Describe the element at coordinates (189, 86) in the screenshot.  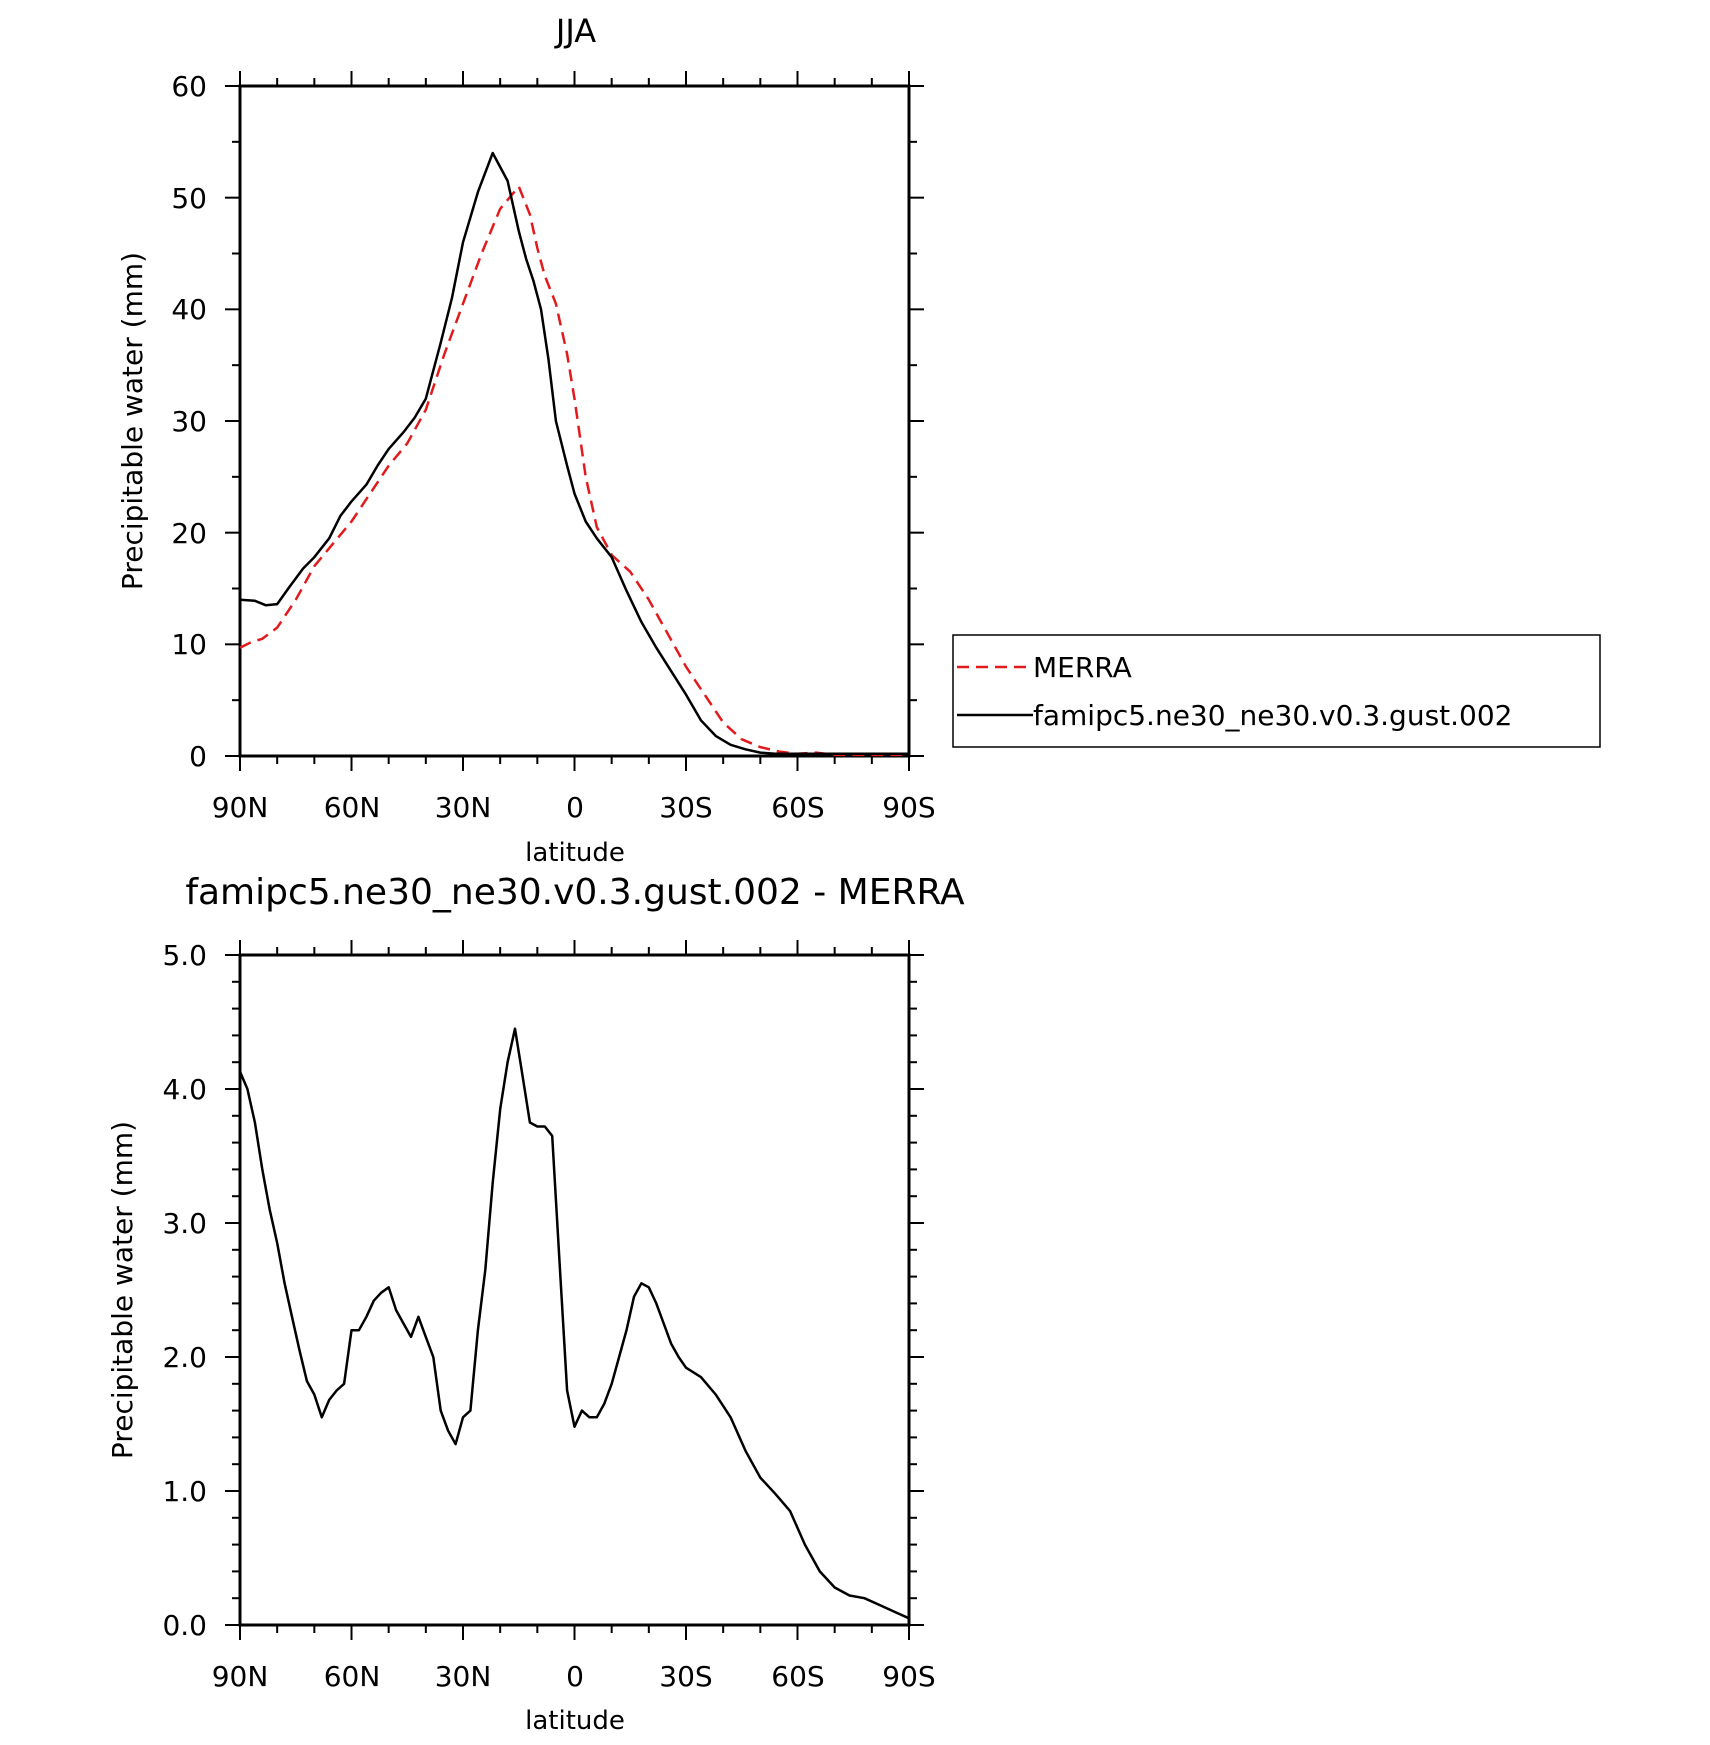
I see `y-tick-label: 60` at that location.